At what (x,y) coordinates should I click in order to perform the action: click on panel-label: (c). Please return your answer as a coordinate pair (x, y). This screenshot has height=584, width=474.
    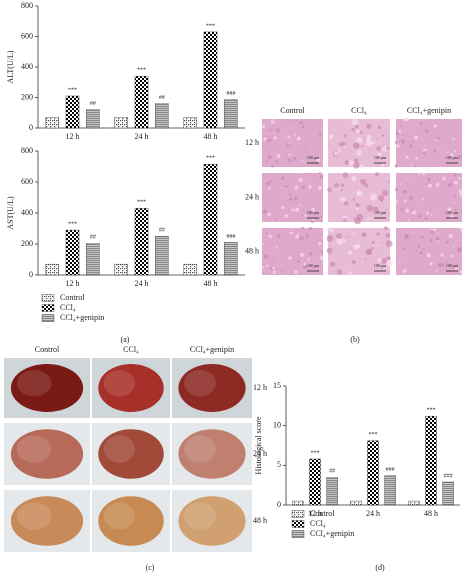
    Looking at the image, I should click on (150, 567).